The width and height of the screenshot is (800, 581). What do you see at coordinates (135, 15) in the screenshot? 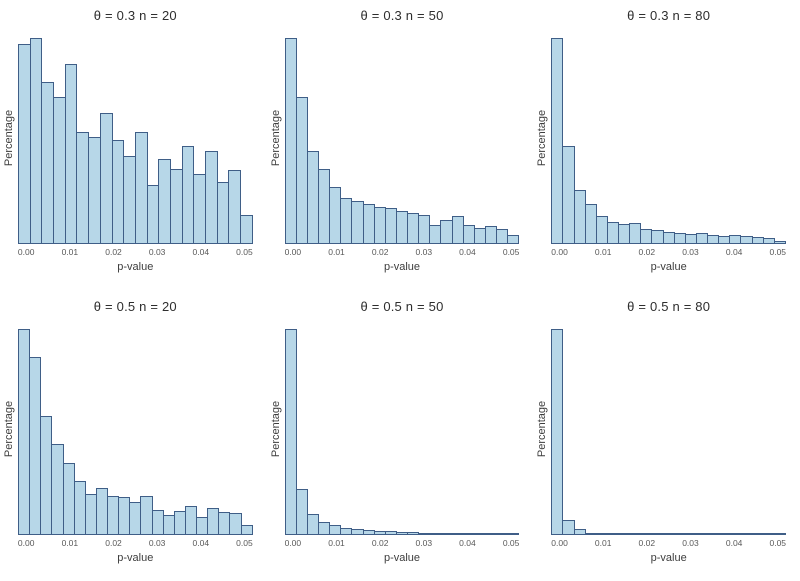
I see `panel-title: θ = 0.3 n = 20` at bounding box center [135, 15].